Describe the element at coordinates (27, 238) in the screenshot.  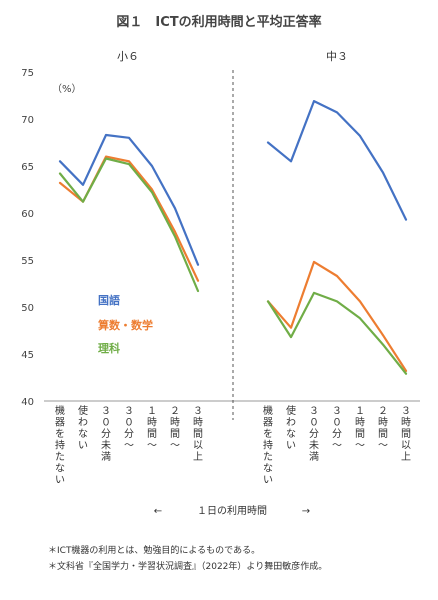
I see `y-axis: 40 45 50 55 60 65 70 75` at that location.